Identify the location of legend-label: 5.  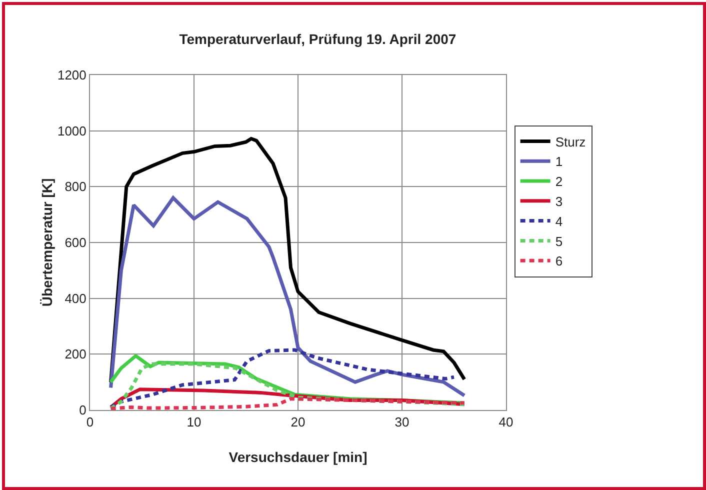
(559, 241).